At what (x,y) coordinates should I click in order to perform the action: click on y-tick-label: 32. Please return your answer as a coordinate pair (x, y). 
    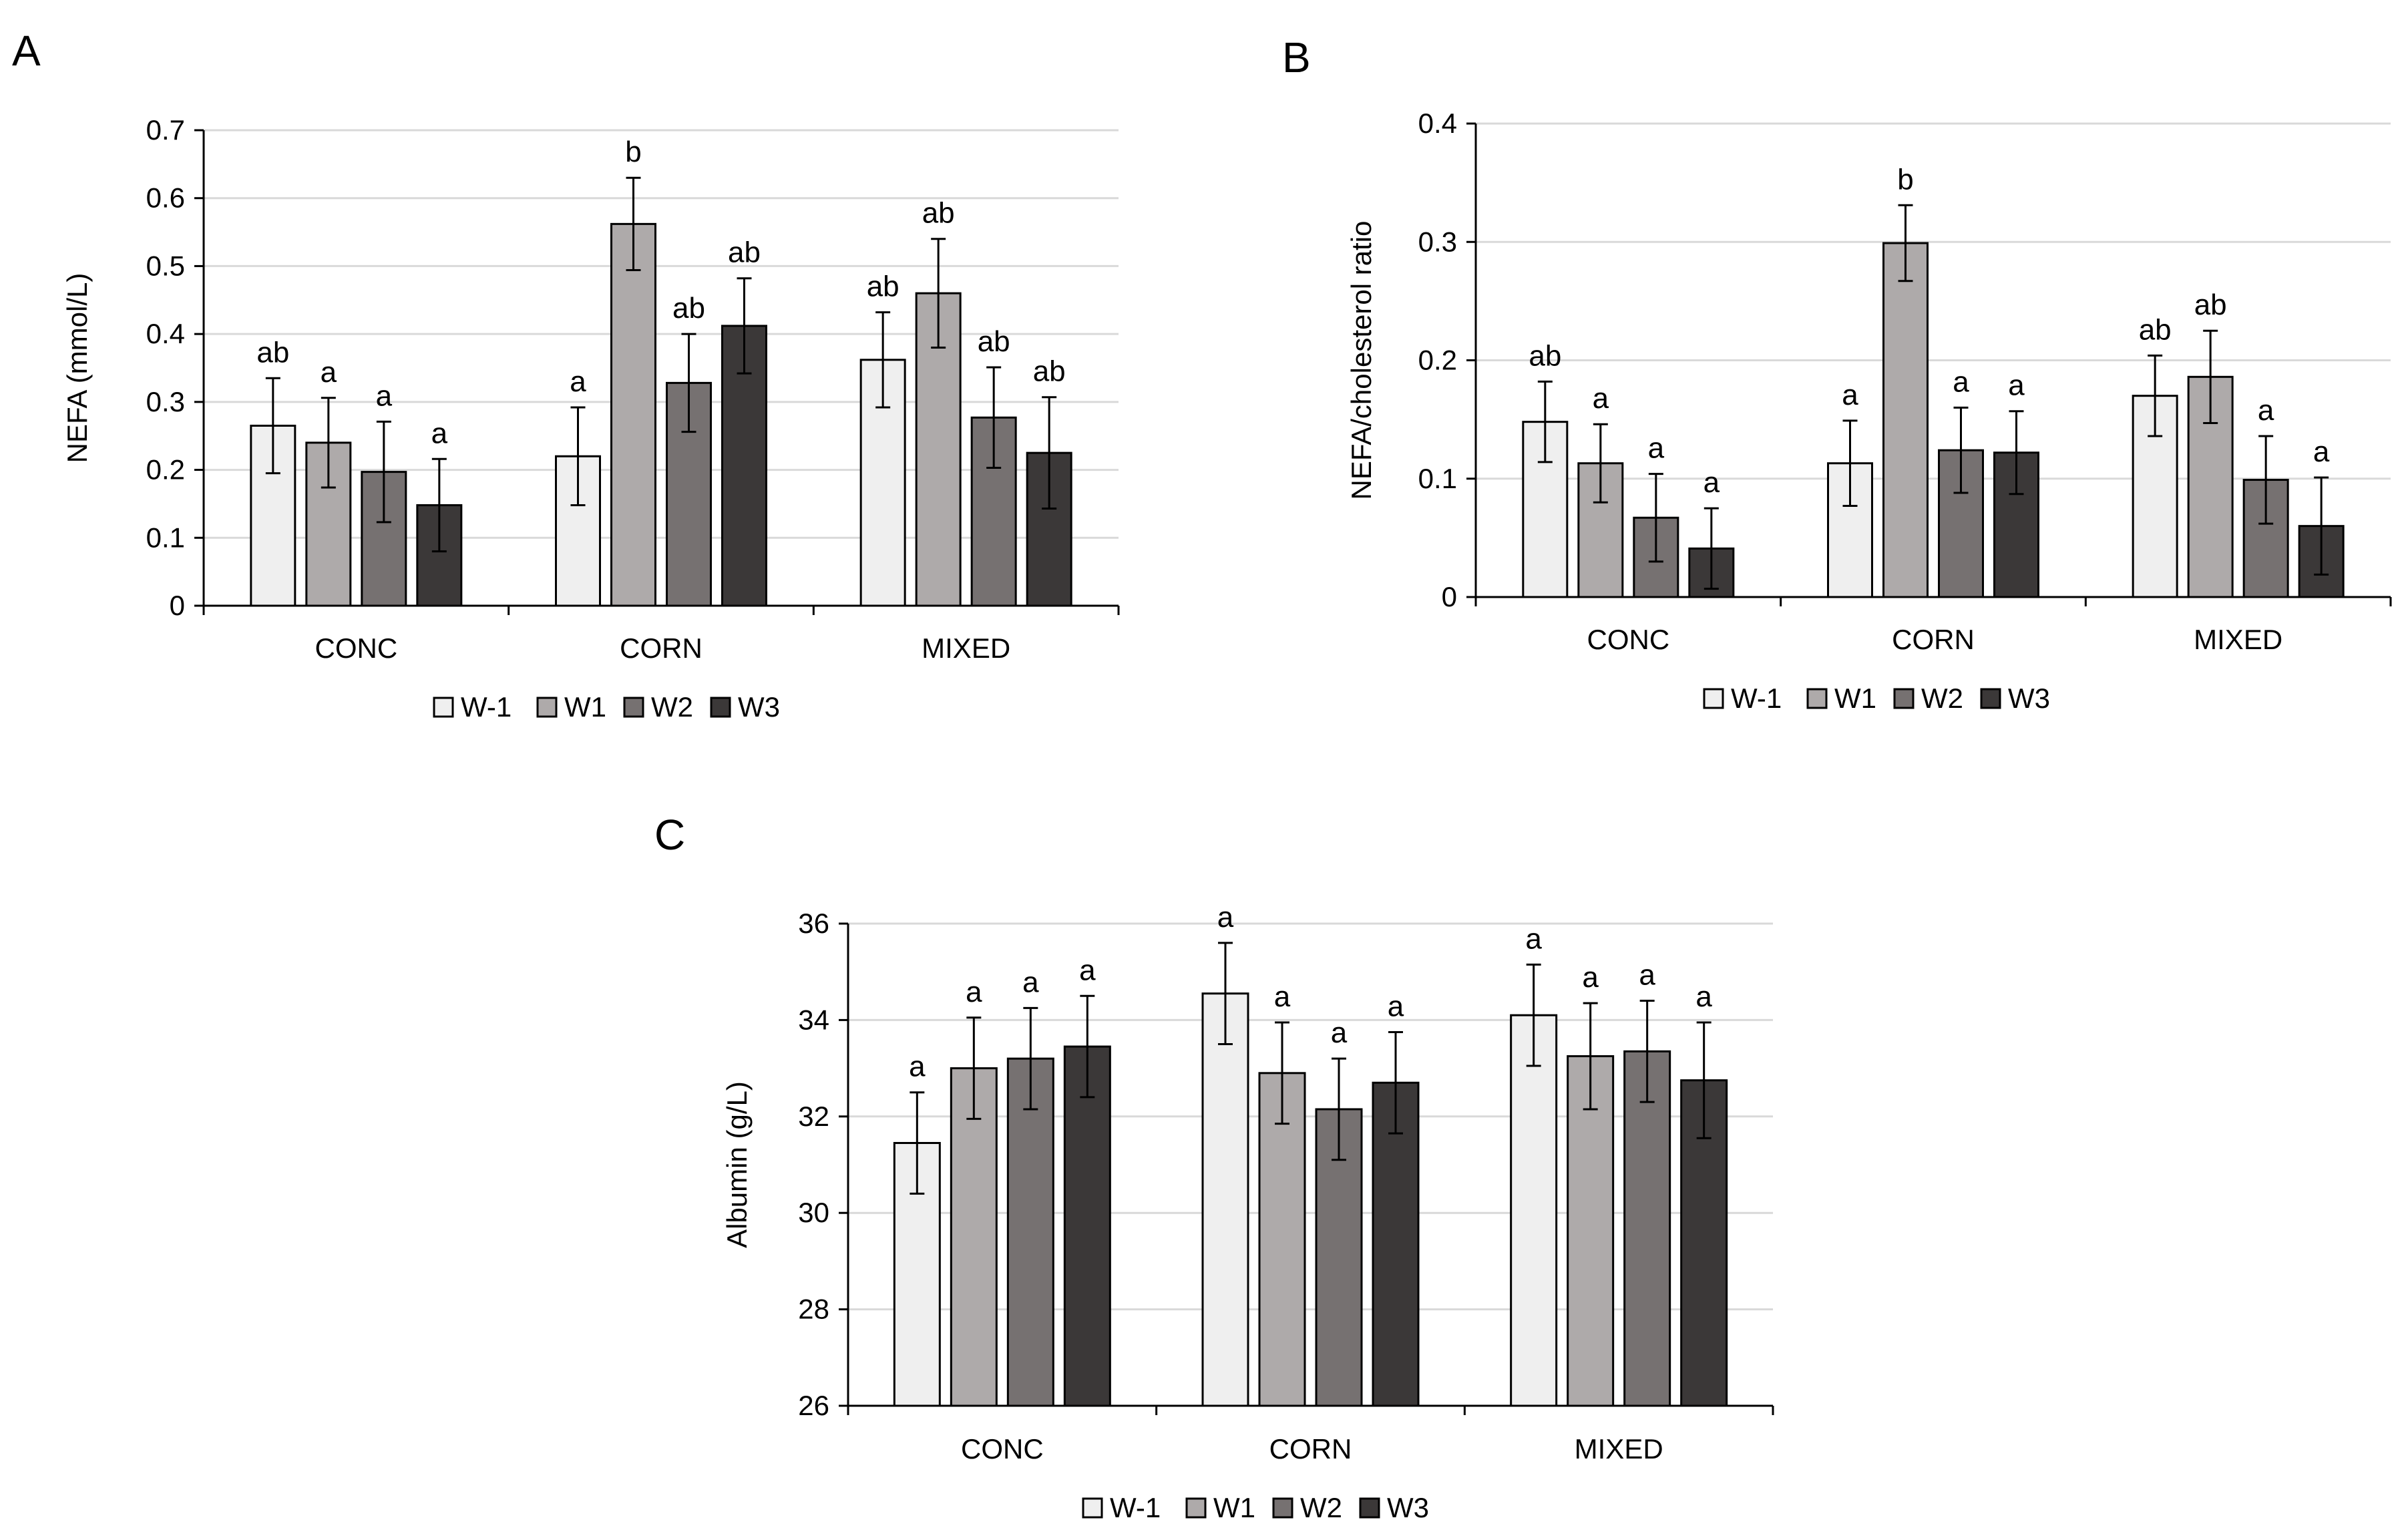
    Looking at the image, I should click on (813, 1116).